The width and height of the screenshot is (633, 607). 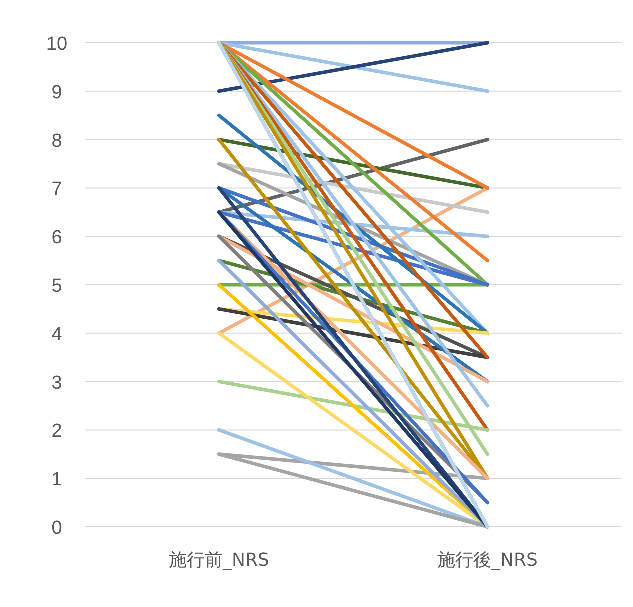 I want to click on y-tick-label: 1, so click(x=57, y=480).